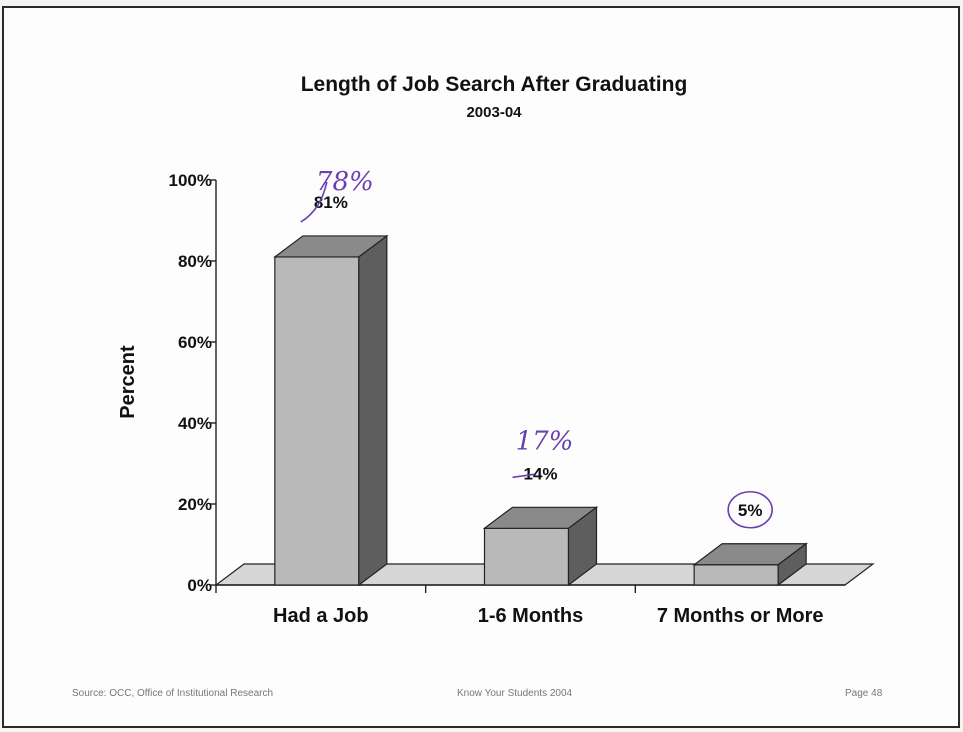 The width and height of the screenshot is (963, 732). I want to click on x-tick-label: 1-6 Months, so click(531, 616).